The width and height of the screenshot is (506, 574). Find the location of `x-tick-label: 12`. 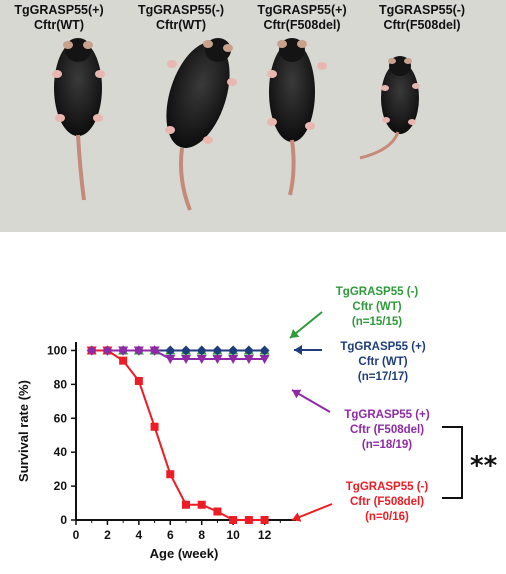

x-tick-label: 12 is located at coordinates (265, 535).